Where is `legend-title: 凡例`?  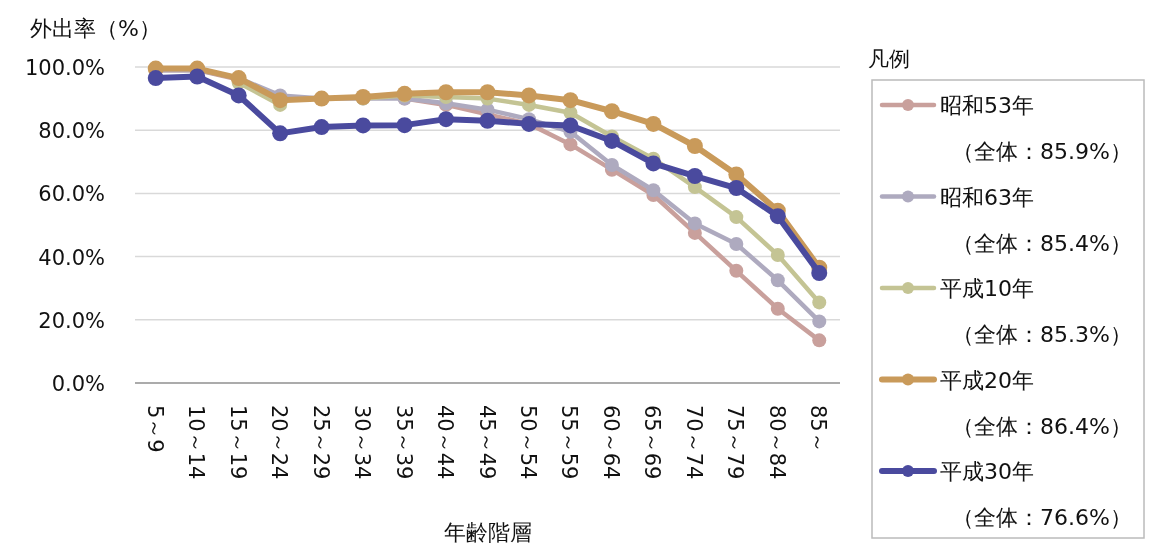
legend-title: 凡例 is located at coordinates (889, 59).